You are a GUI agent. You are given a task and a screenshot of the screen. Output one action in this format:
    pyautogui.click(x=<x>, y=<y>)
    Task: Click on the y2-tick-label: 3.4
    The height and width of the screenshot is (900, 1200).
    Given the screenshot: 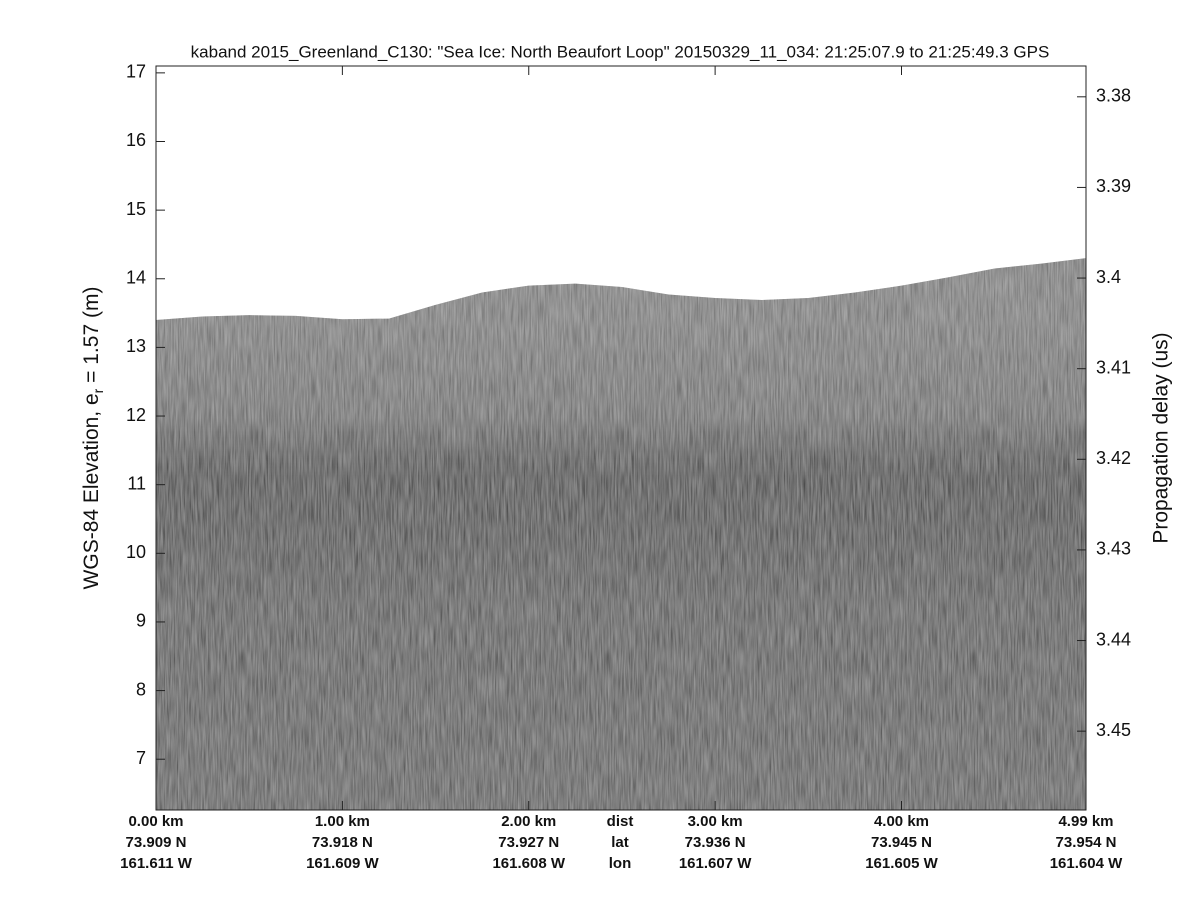 What is the action you would take?
    pyautogui.click(x=1108, y=277)
    